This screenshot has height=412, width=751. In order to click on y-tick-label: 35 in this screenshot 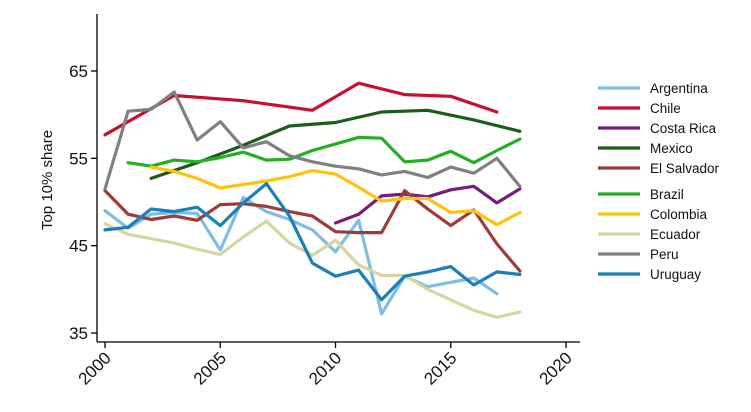, I will do `click(78, 333)`.